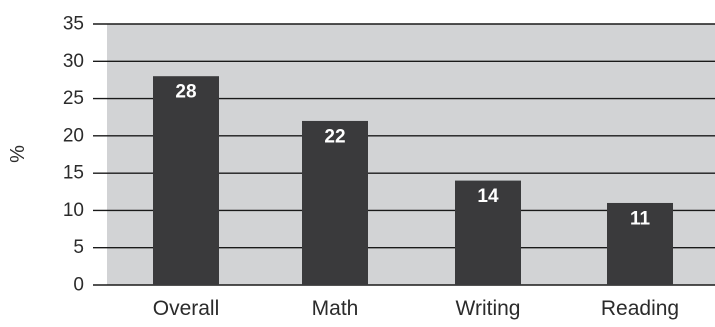  What do you see at coordinates (185, 92) in the screenshot?
I see `bar-data-label: 28` at bounding box center [185, 92].